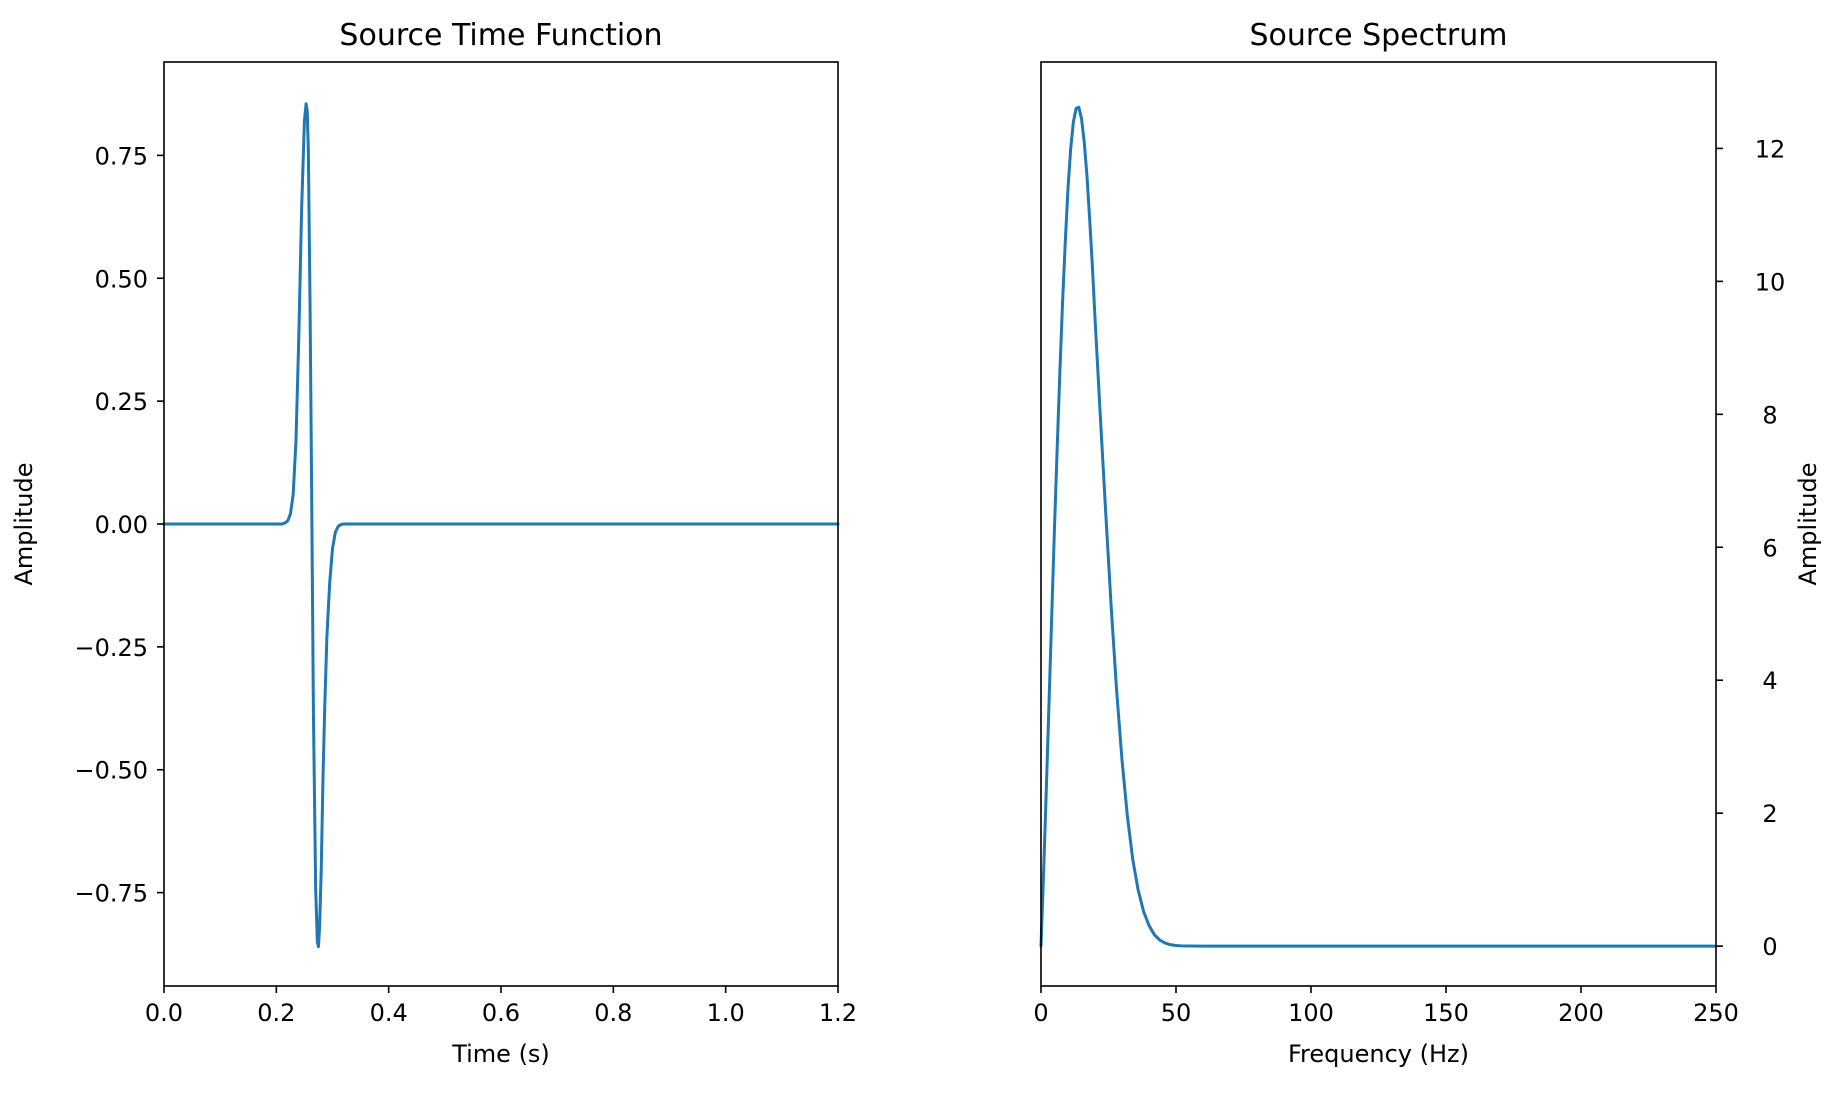 The height and width of the screenshot is (1093, 1827). Describe the element at coordinates (1311, 1013) in the screenshot. I see `spectrum-x-tick-label: 100` at that location.